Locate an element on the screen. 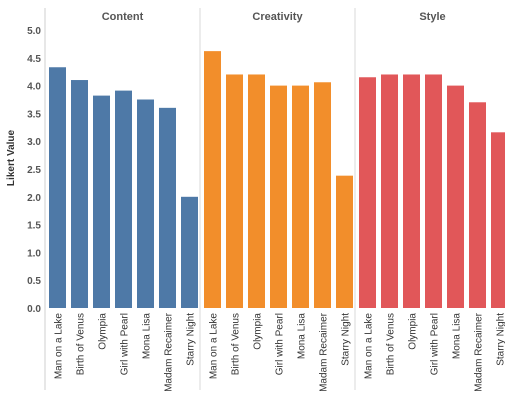  panel-title-style: Style is located at coordinates (432, 17).